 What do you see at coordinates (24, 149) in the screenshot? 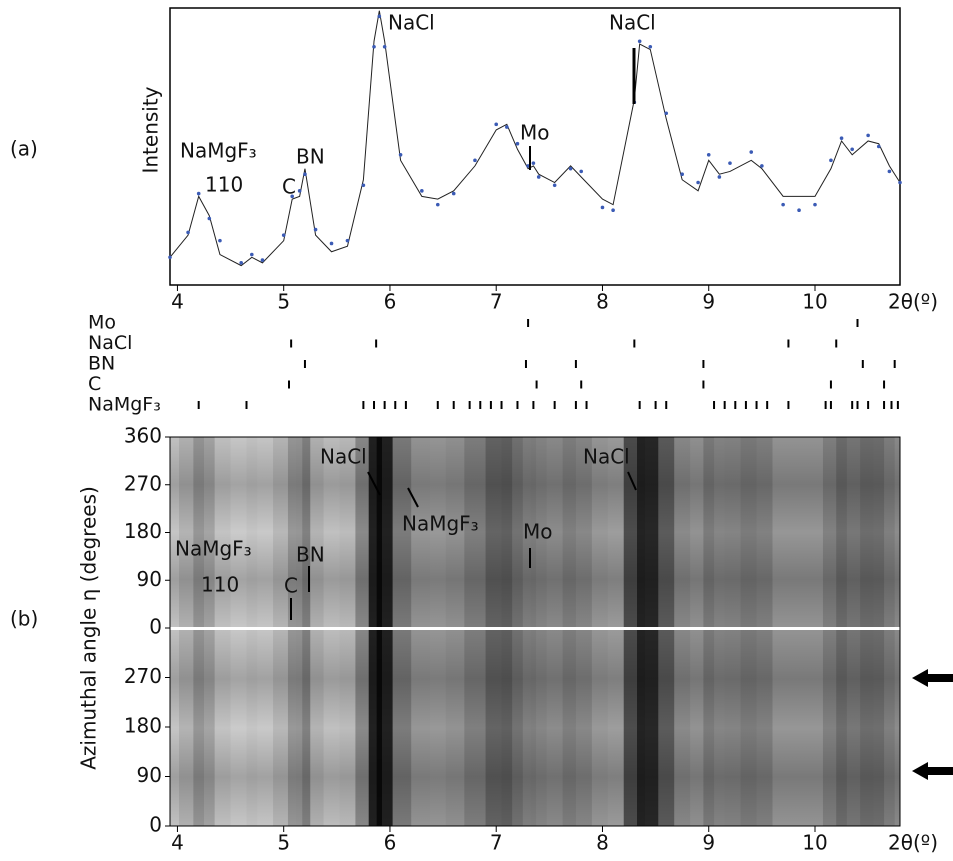
I see `panel-label: (a)` at bounding box center [24, 149].